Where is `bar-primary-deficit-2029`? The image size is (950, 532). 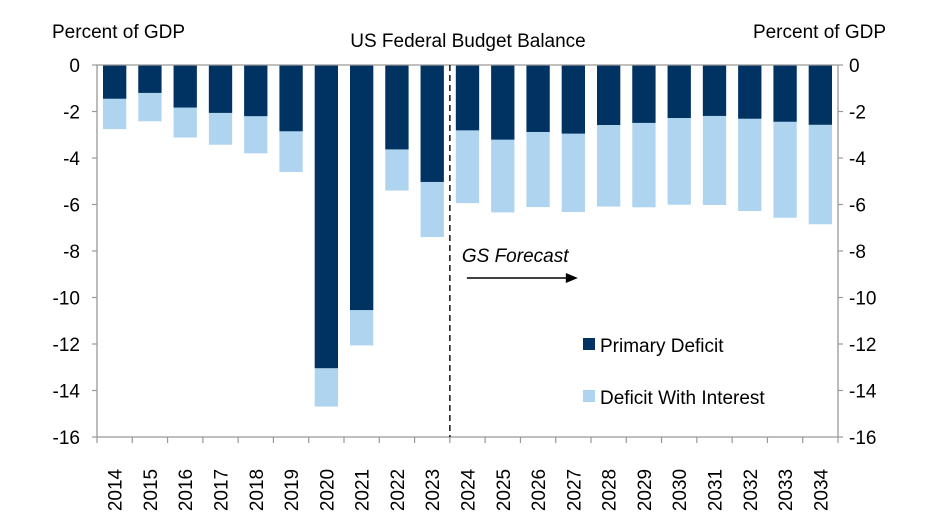
bar-primary-deficit-2029 is located at coordinates (644, 94).